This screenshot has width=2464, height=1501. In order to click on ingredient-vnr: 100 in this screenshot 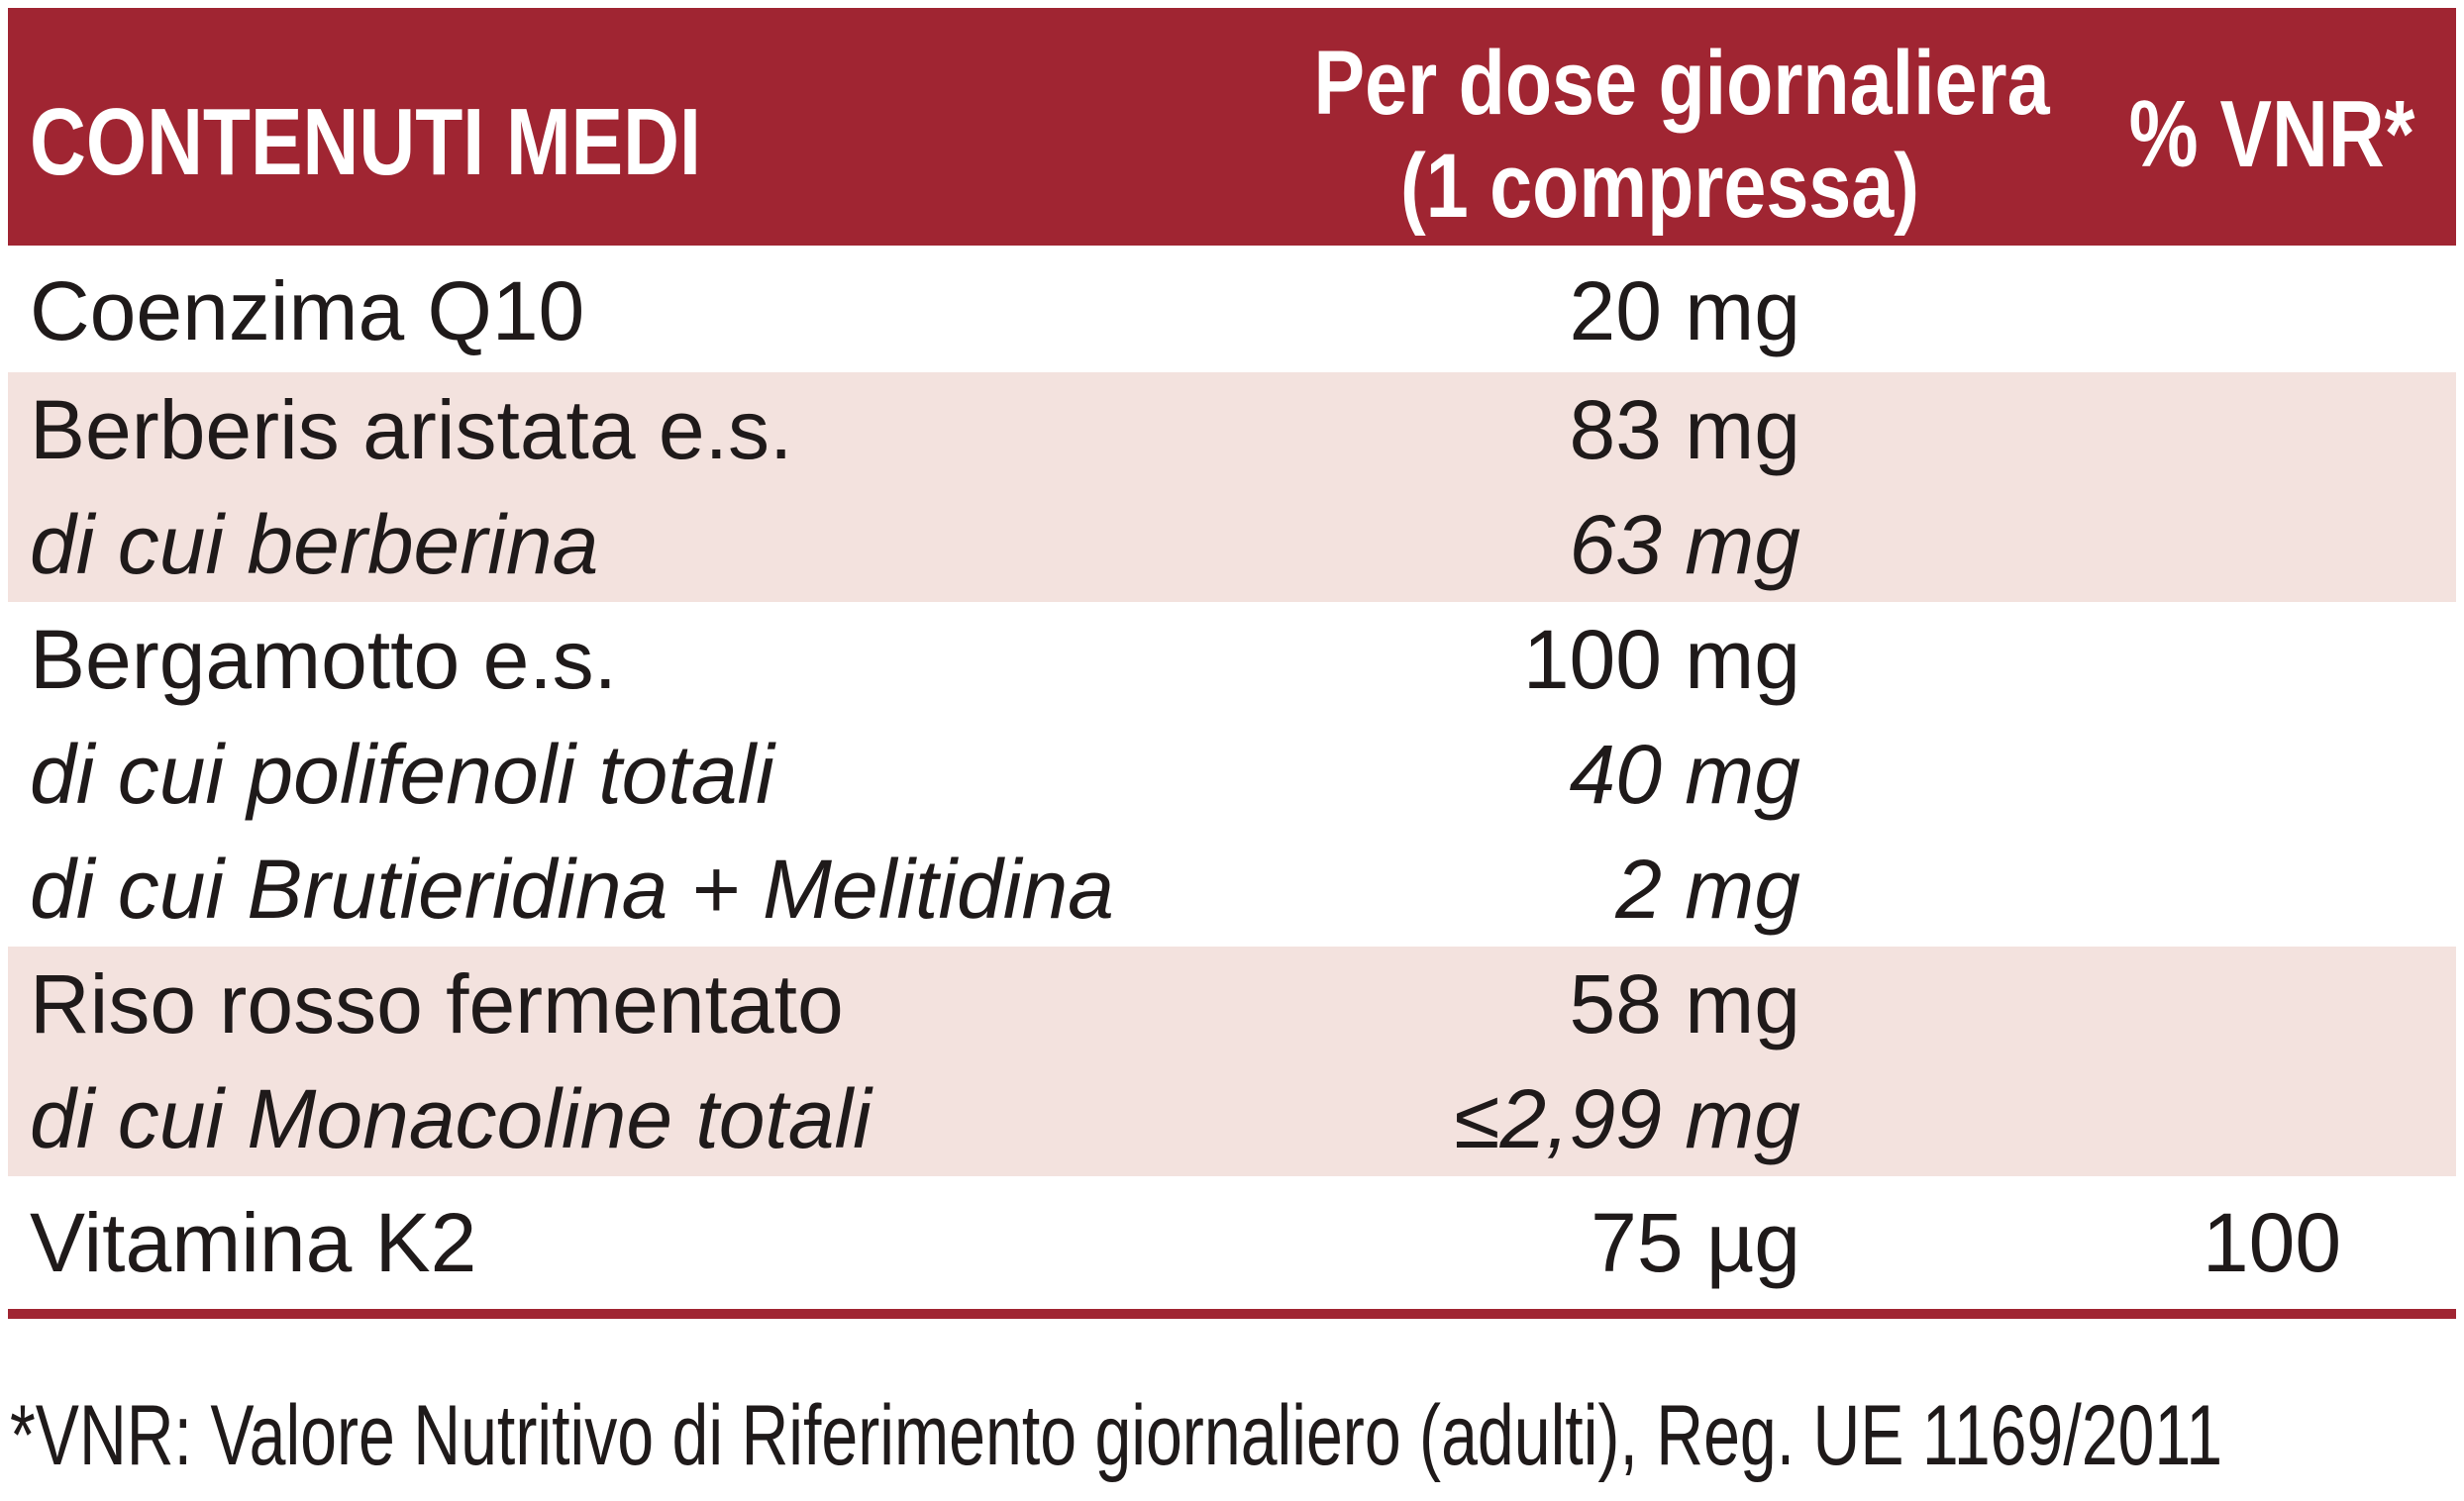, I will do `click(2272, 1242)`.